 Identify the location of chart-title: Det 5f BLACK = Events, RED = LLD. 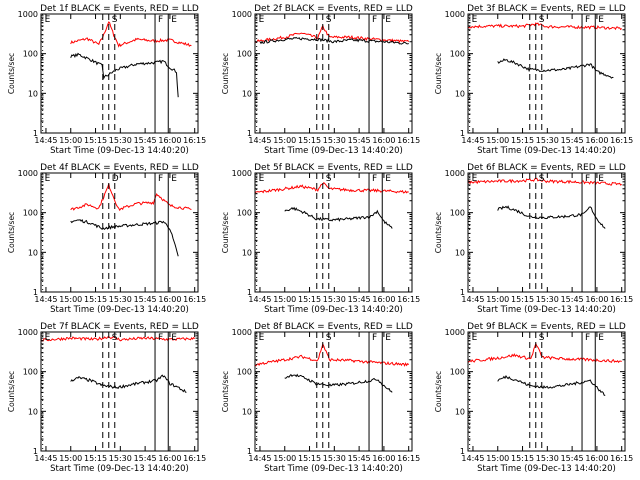
(333, 168).